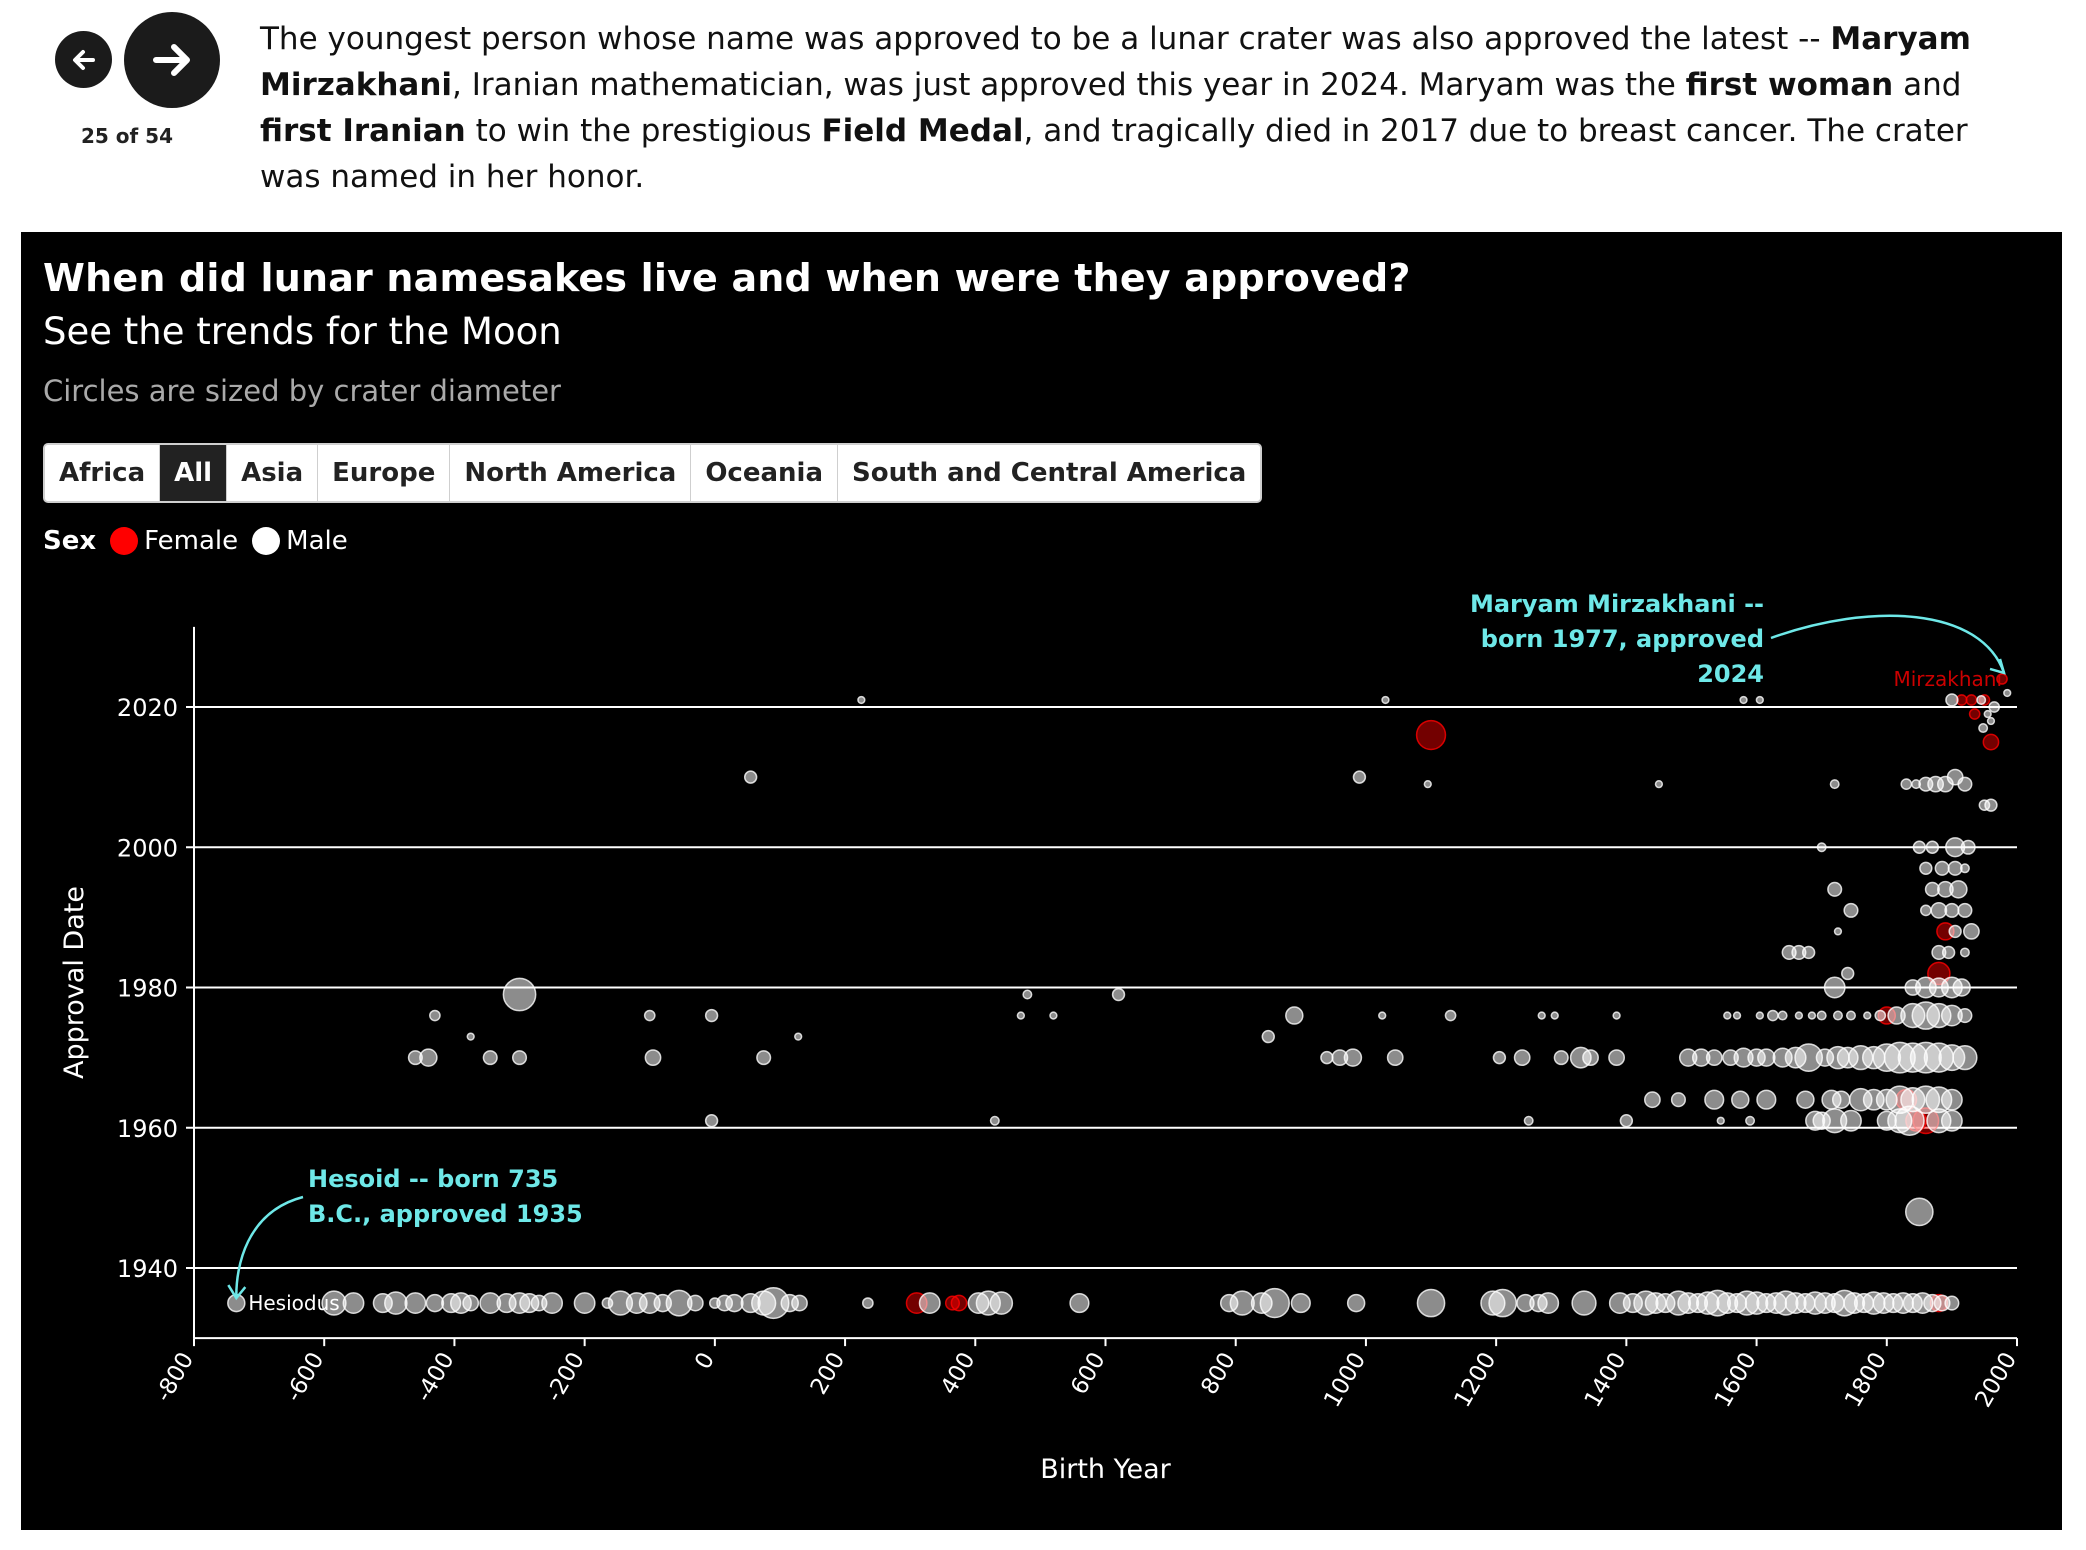  Describe the element at coordinates (127, 136) in the screenshot. I see `page-counter: 25 of 54` at that location.